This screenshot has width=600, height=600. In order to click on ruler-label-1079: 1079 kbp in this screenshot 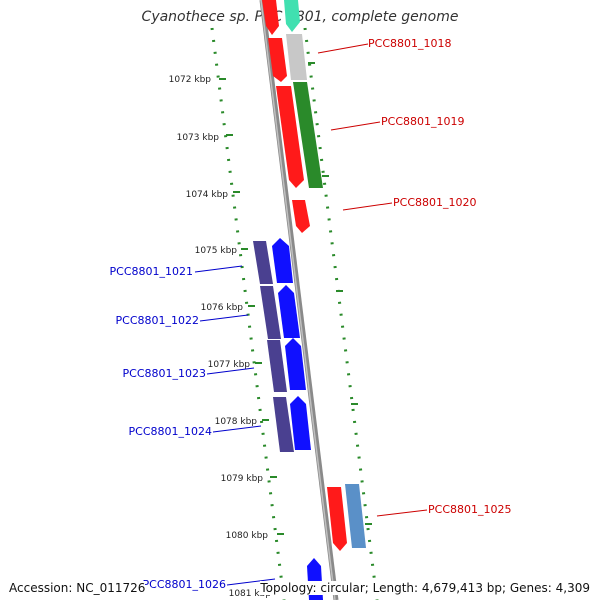, I will do `click(242, 479)`.